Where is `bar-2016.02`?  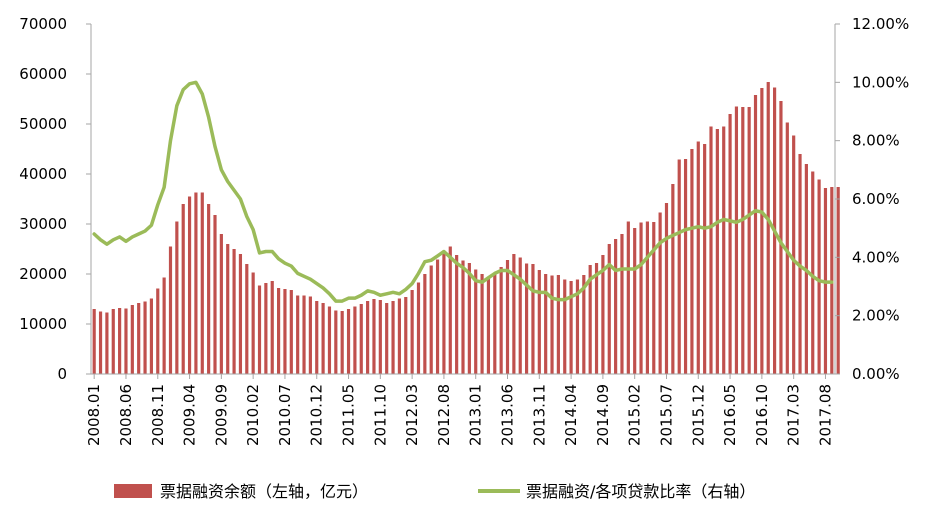 bar-2016.02 is located at coordinates (711, 250).